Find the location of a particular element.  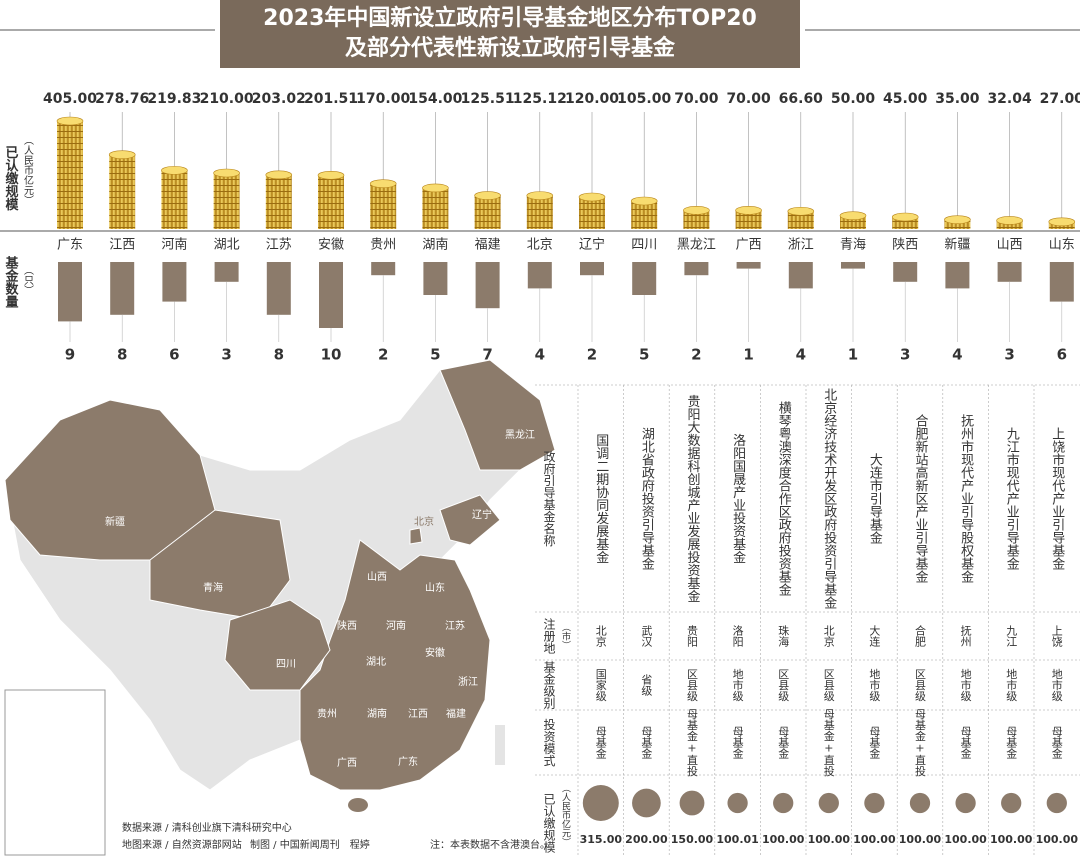

value-label: 105.00 is located at coordinates (644, 99).